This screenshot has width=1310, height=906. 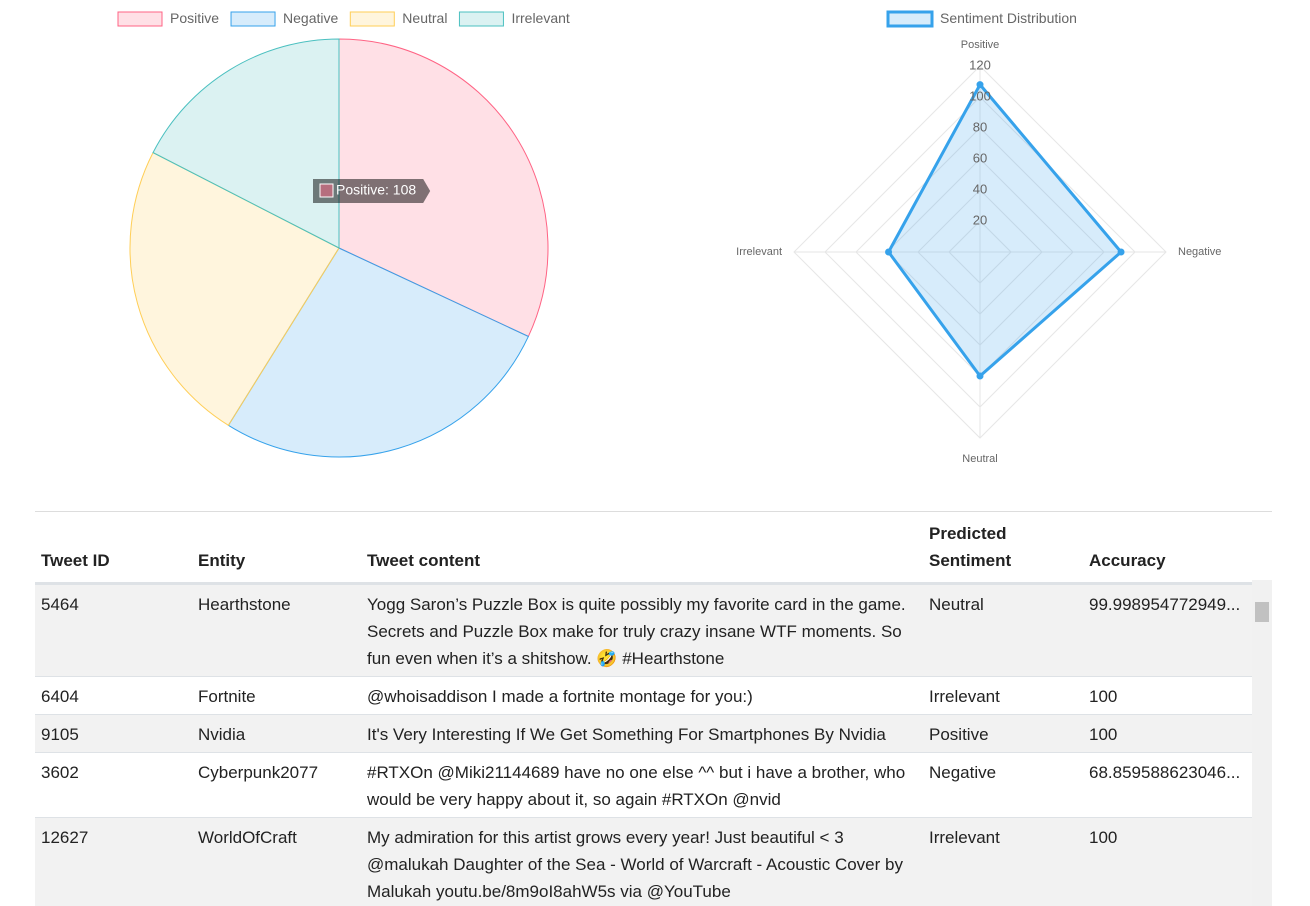 I want to click on point-label: Positive, so click(x=980, y=45).